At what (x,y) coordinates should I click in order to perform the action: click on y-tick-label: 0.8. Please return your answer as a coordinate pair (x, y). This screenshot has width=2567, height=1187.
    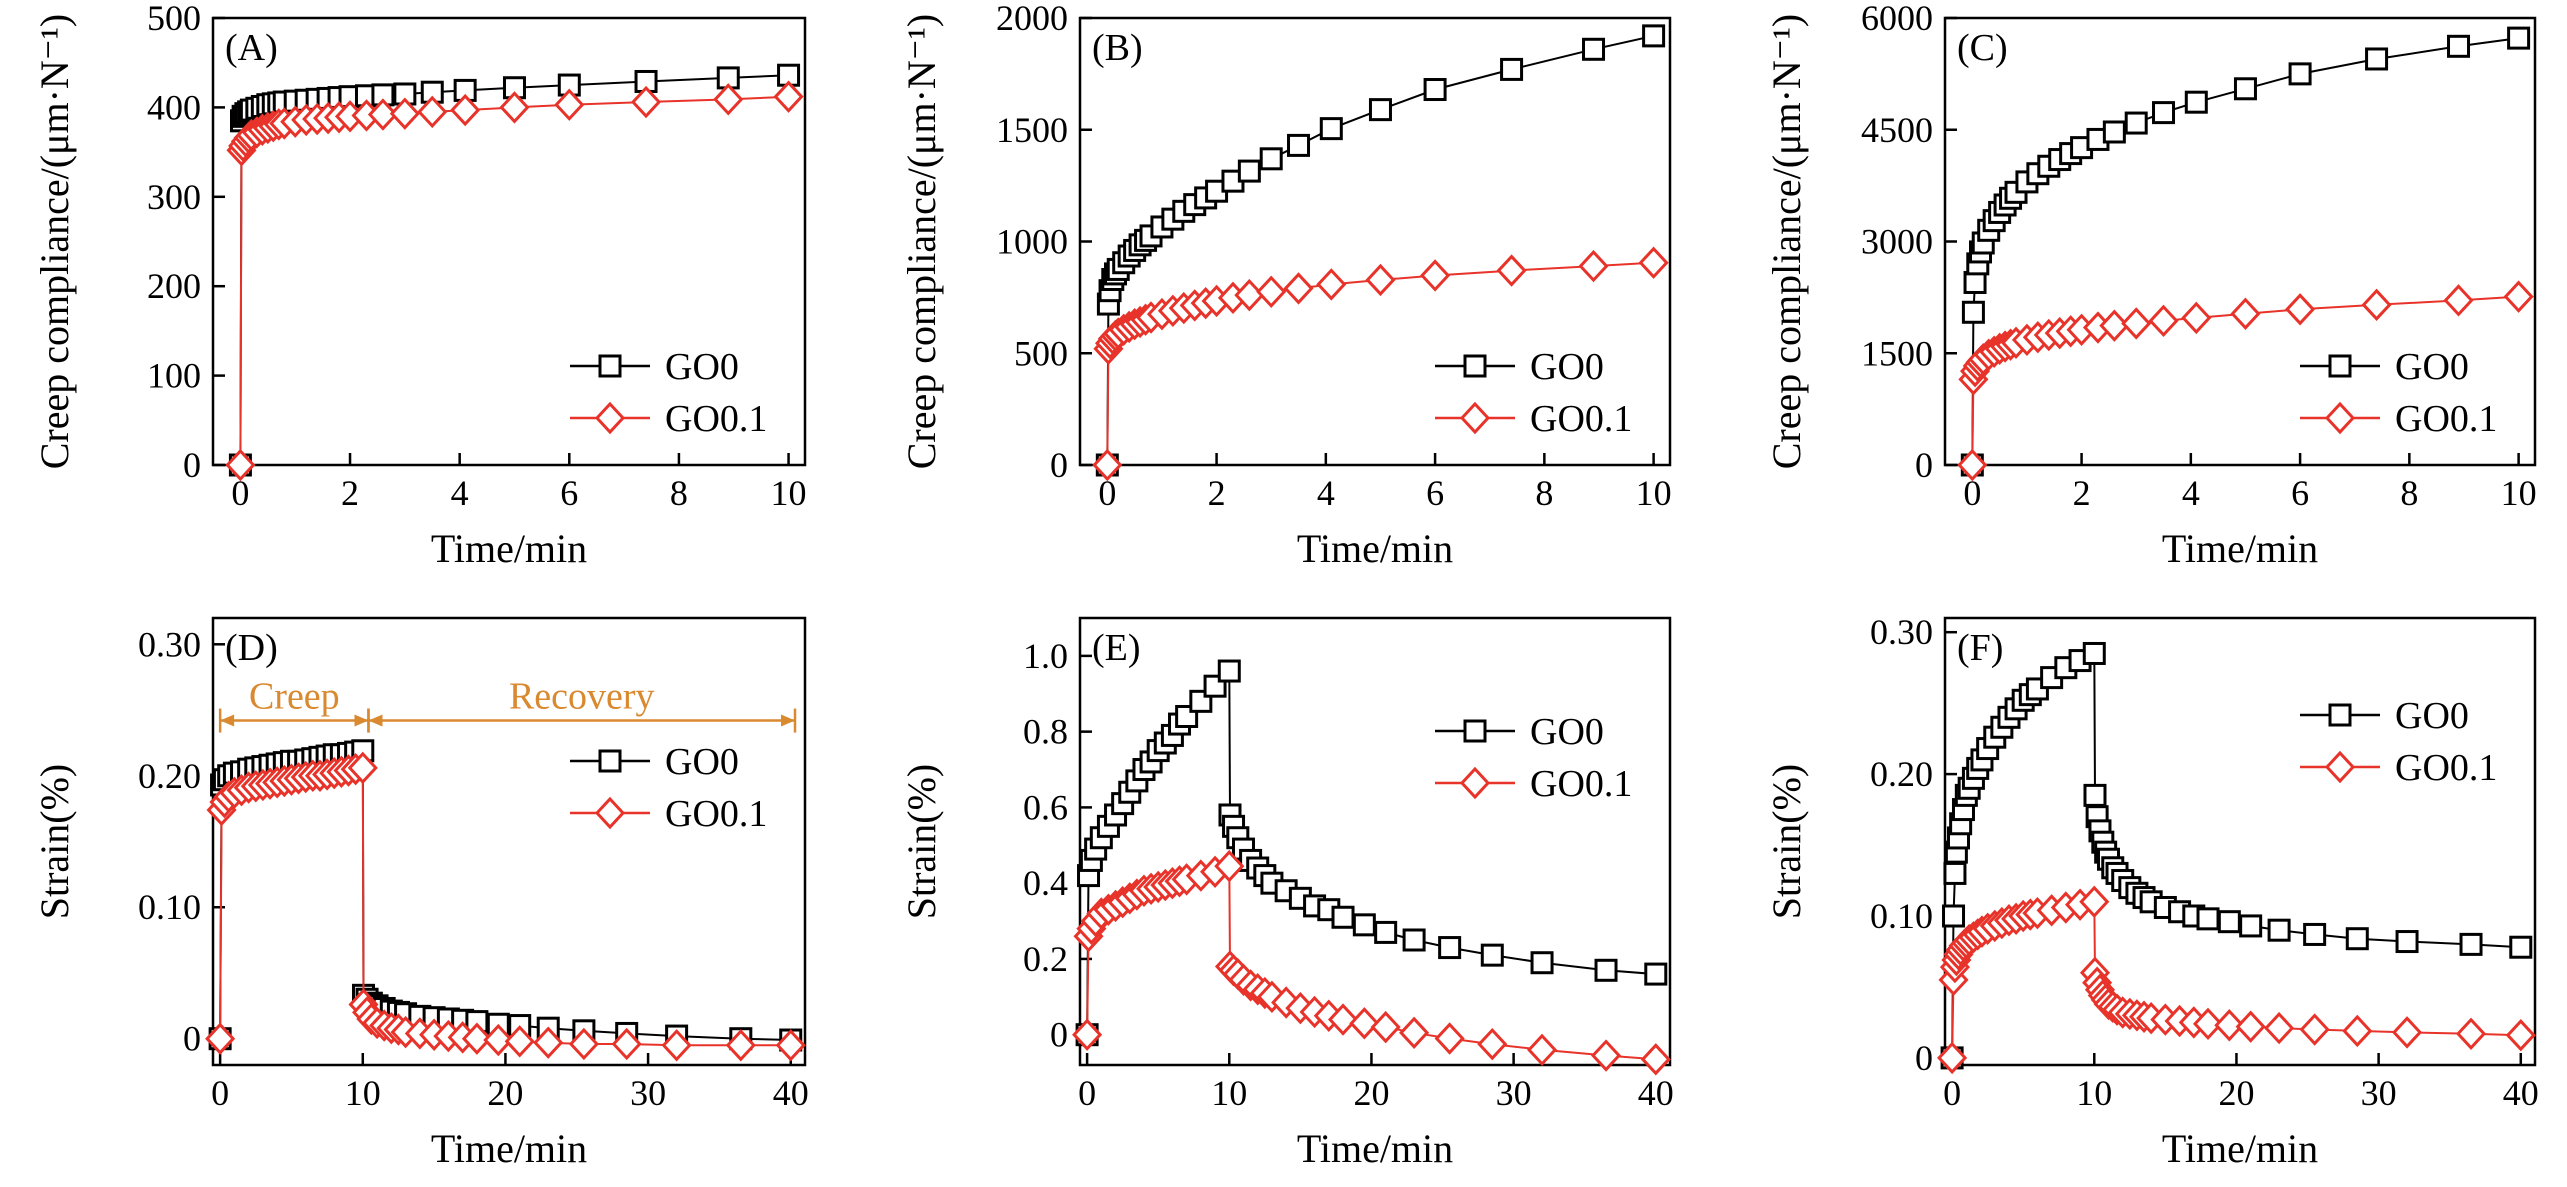
    Looking at the image, I should click on (1045, 732).